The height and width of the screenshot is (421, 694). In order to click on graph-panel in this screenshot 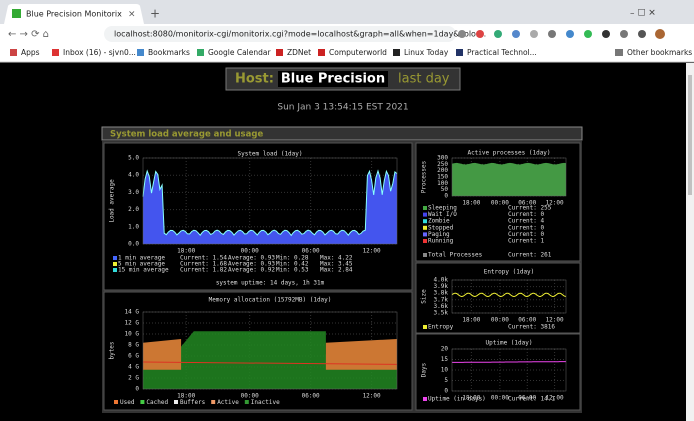, I will do `click(498, 298)`.